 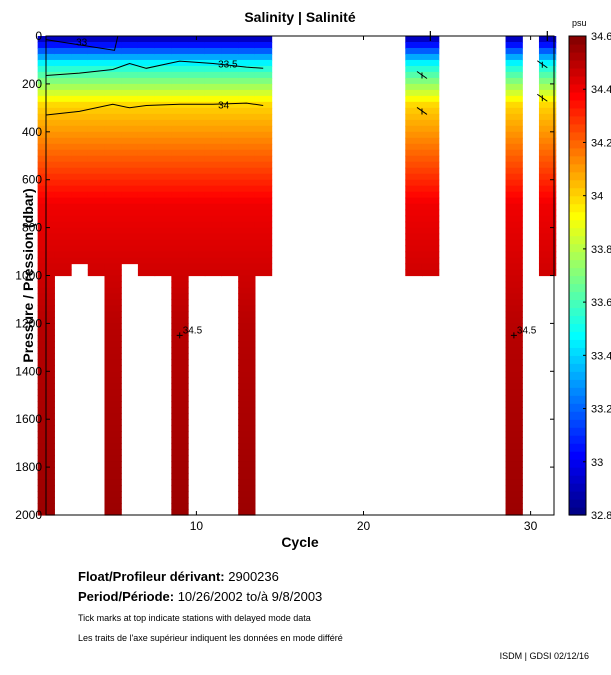 What do you see at coordinates (601, 516) in the screenshot?
I see `colorbar-tick-label: 32.8` at bounding box center [601, 516].